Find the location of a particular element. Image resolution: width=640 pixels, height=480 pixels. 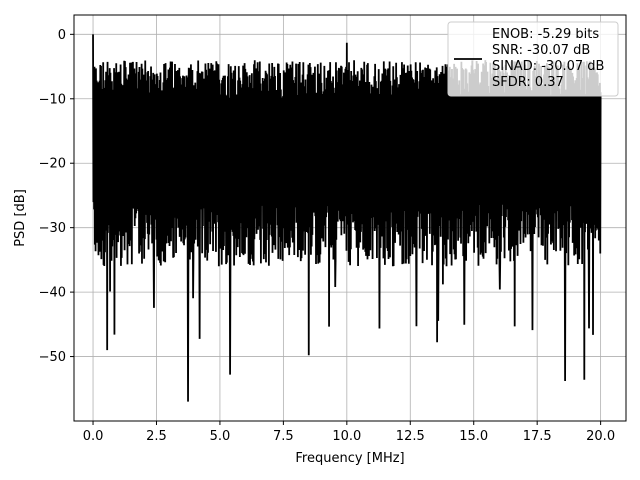

x-tick-label: 20.0 is located at coordinates (600, 436).